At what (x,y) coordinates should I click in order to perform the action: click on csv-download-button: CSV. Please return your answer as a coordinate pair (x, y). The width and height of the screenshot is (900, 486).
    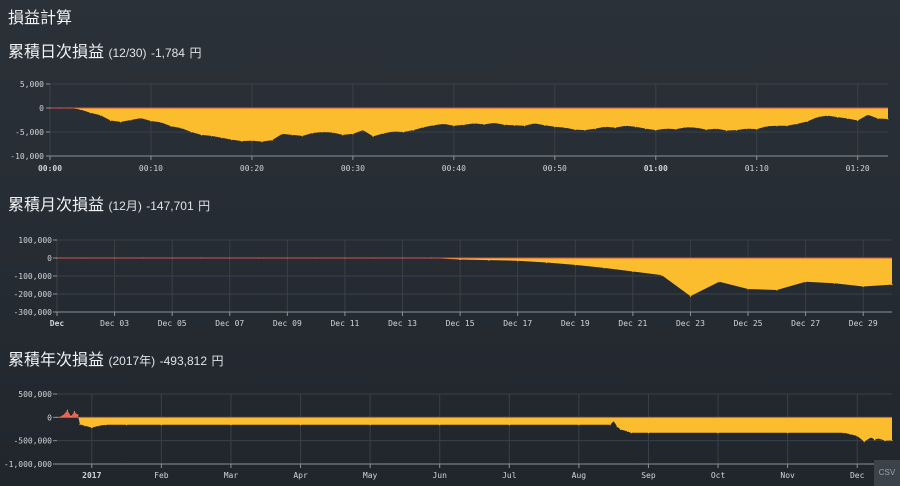
    Looking at the image, I should click on (887, 473).